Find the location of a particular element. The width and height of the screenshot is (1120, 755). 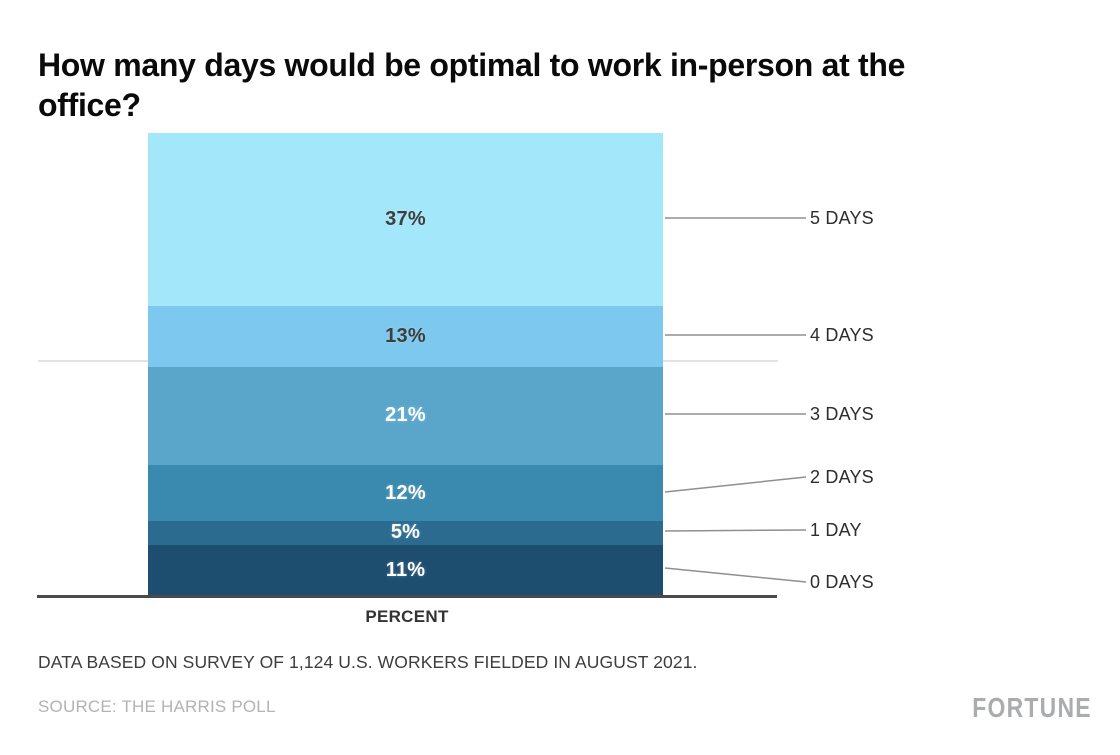

segment-value-label: 21% is located at coordinates (405, 415).